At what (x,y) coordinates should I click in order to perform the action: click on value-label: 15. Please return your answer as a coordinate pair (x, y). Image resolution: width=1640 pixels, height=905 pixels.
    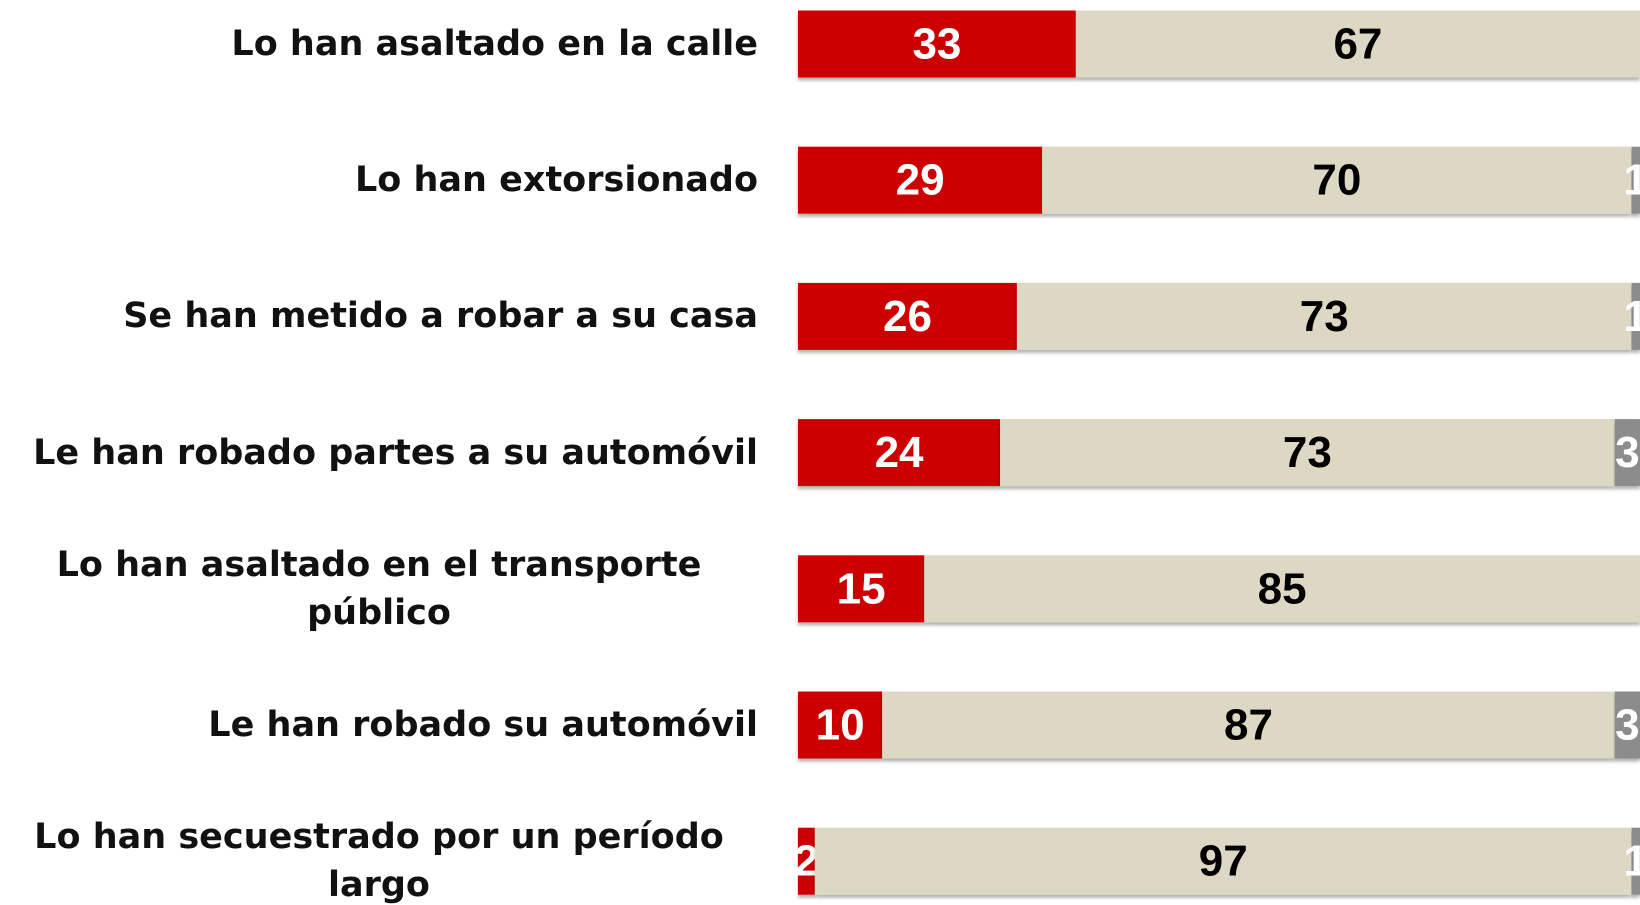
    Looking at the image, I should click on (861, 588).